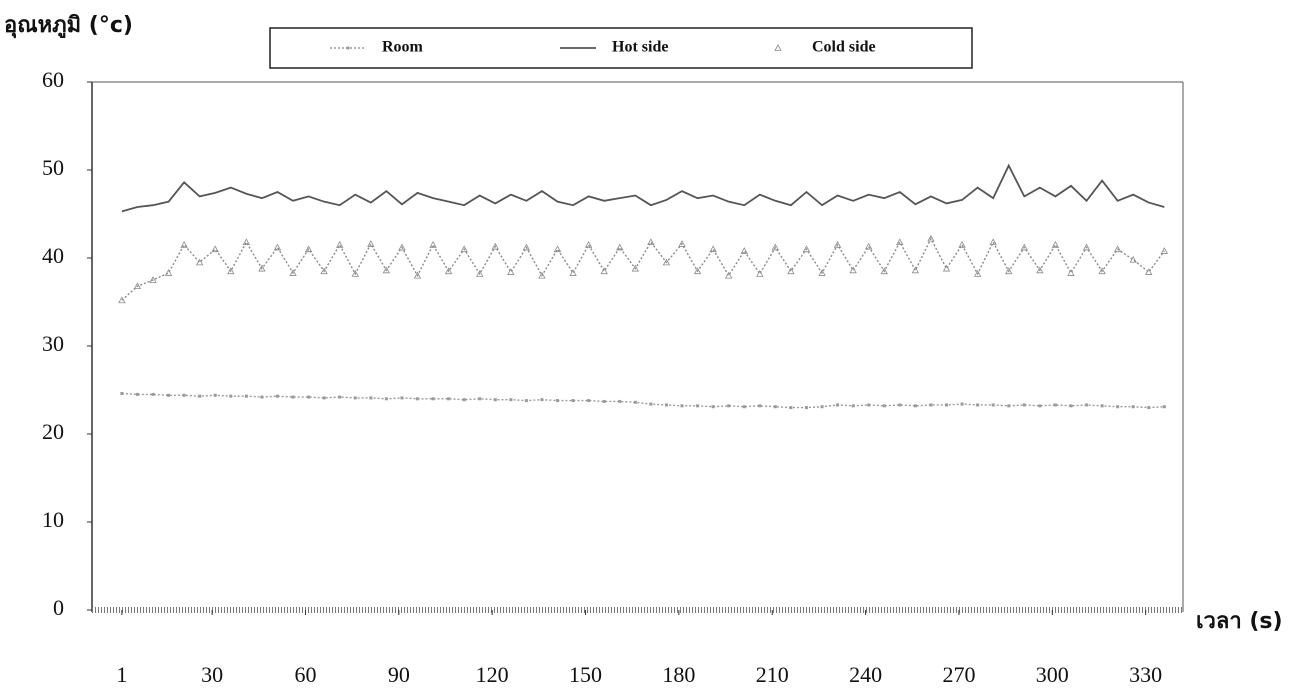  What do you see at coordinates (958, 674) in the screenshot?
I see `x-tick-label: 270` at bounding box center [958, 674].